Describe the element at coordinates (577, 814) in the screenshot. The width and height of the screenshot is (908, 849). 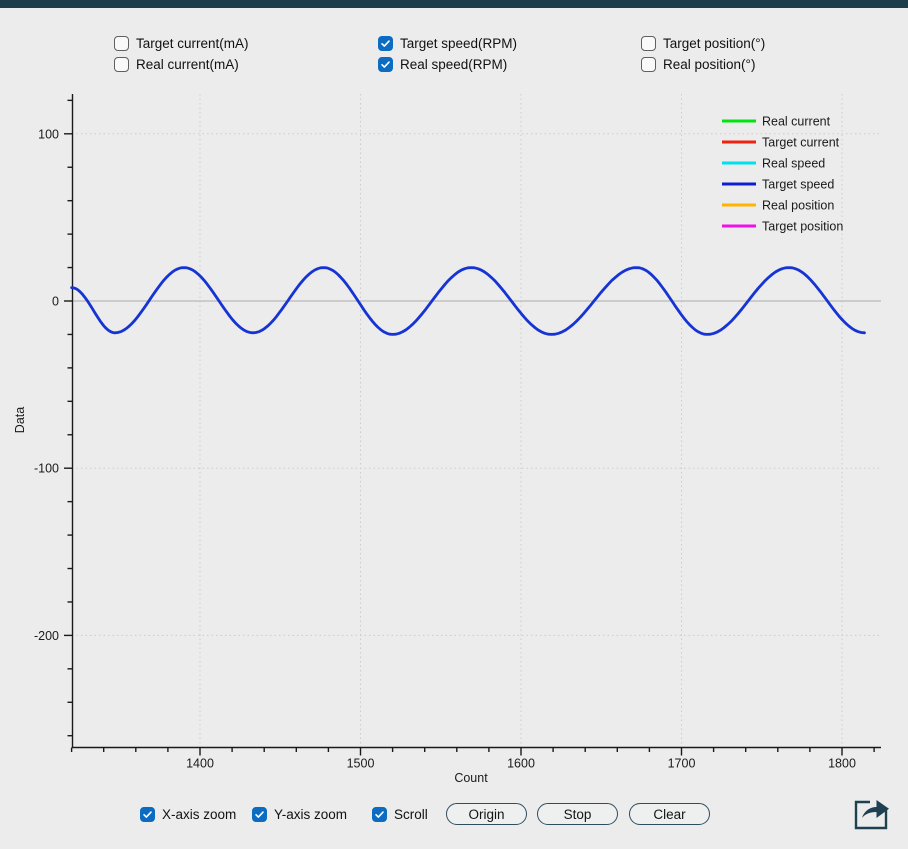
I see `stop-button: Stop` at that location.